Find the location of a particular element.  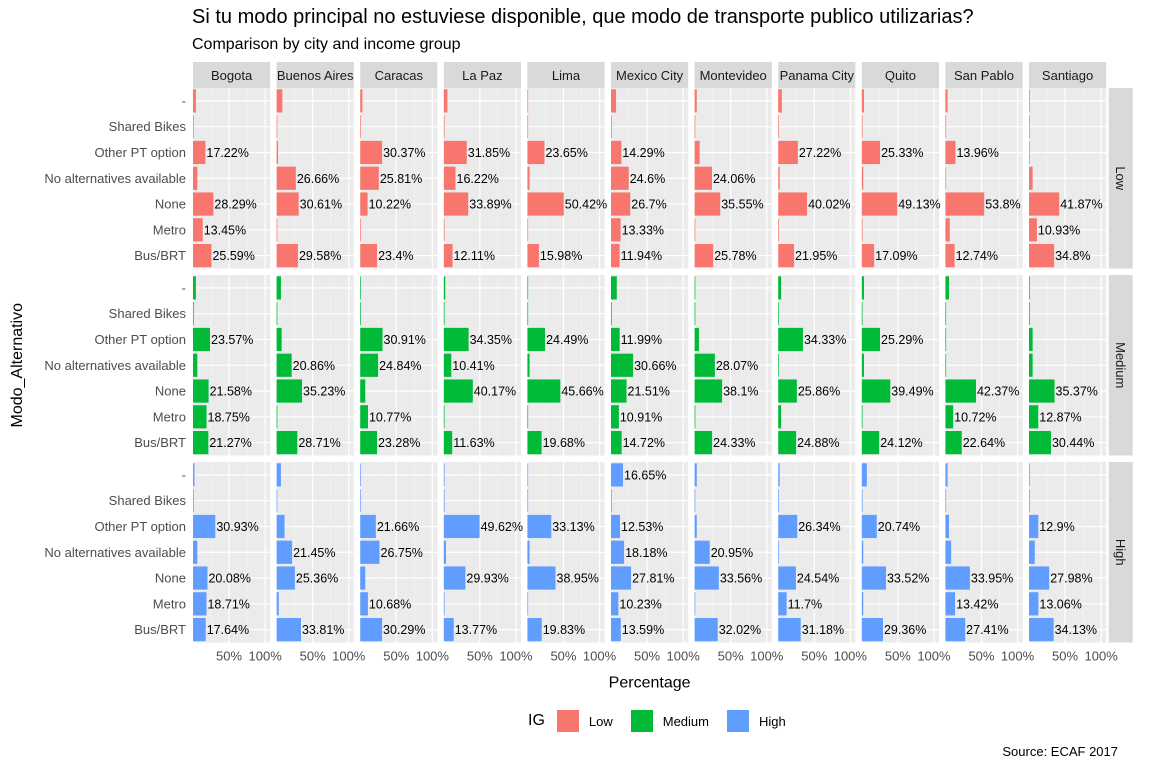

bar-la-paz-low-other-pt-option is located at coordinates (455, 152).